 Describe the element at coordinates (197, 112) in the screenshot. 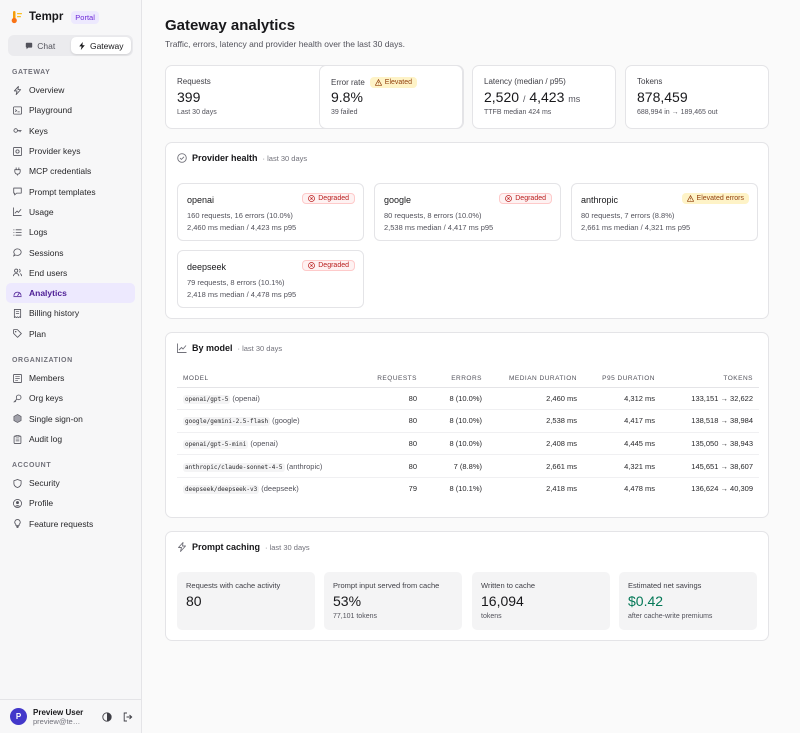

I see `stat-sub: Last 30 days` at that location.